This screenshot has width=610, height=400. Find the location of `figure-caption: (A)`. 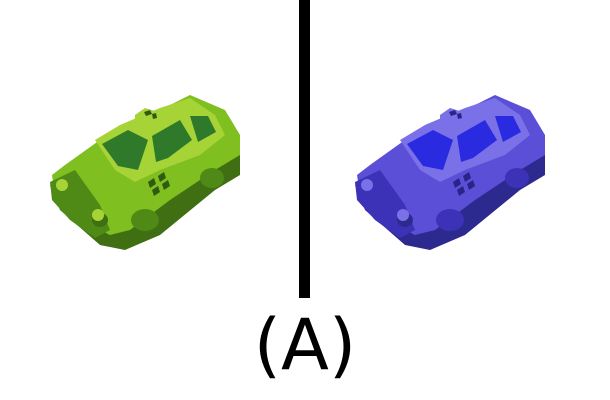

figure-caption: (A) is located at coordinates (305, 345).